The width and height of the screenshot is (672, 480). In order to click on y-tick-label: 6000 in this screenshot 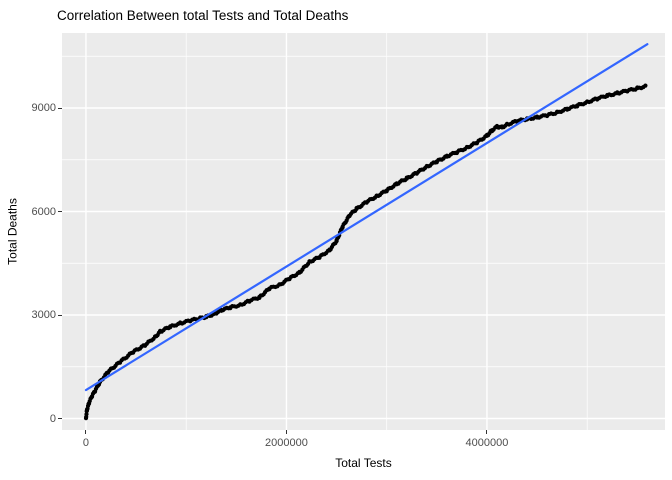, I will do `click(43, 211)`.